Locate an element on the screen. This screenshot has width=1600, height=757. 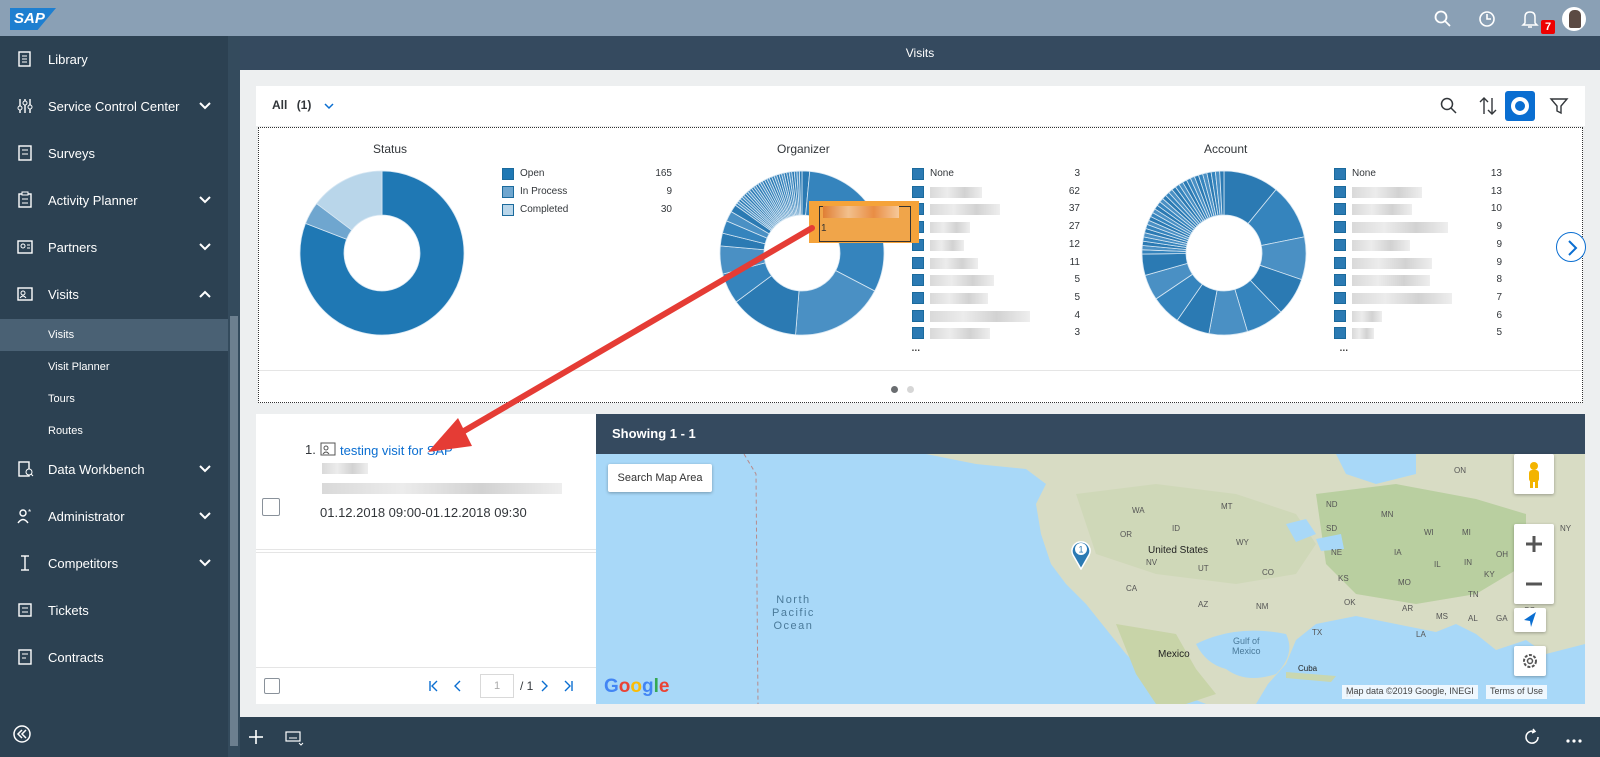
previous-page-icon is located at coordinates (458, 686).